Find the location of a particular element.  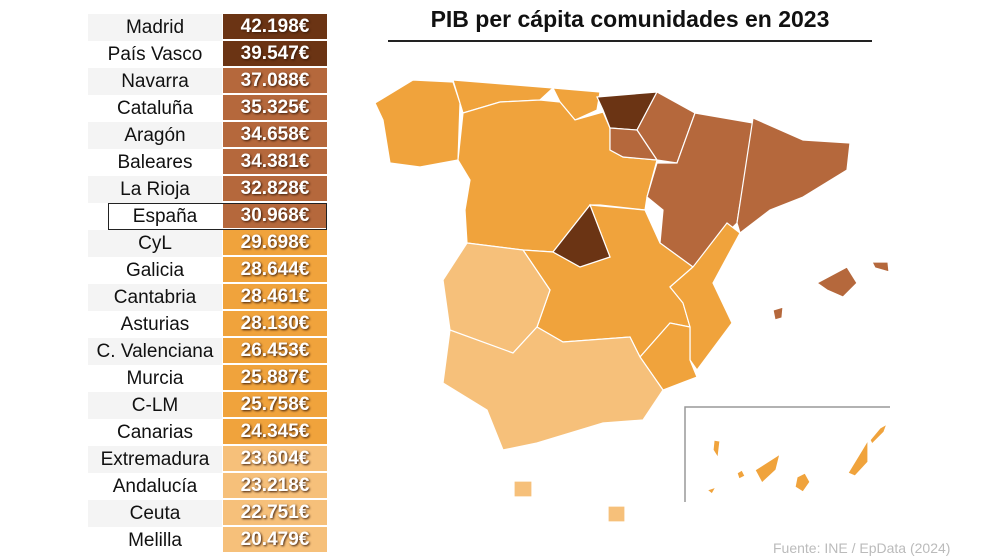

region-value: 39.547€ is located at coordinates (275, 54).